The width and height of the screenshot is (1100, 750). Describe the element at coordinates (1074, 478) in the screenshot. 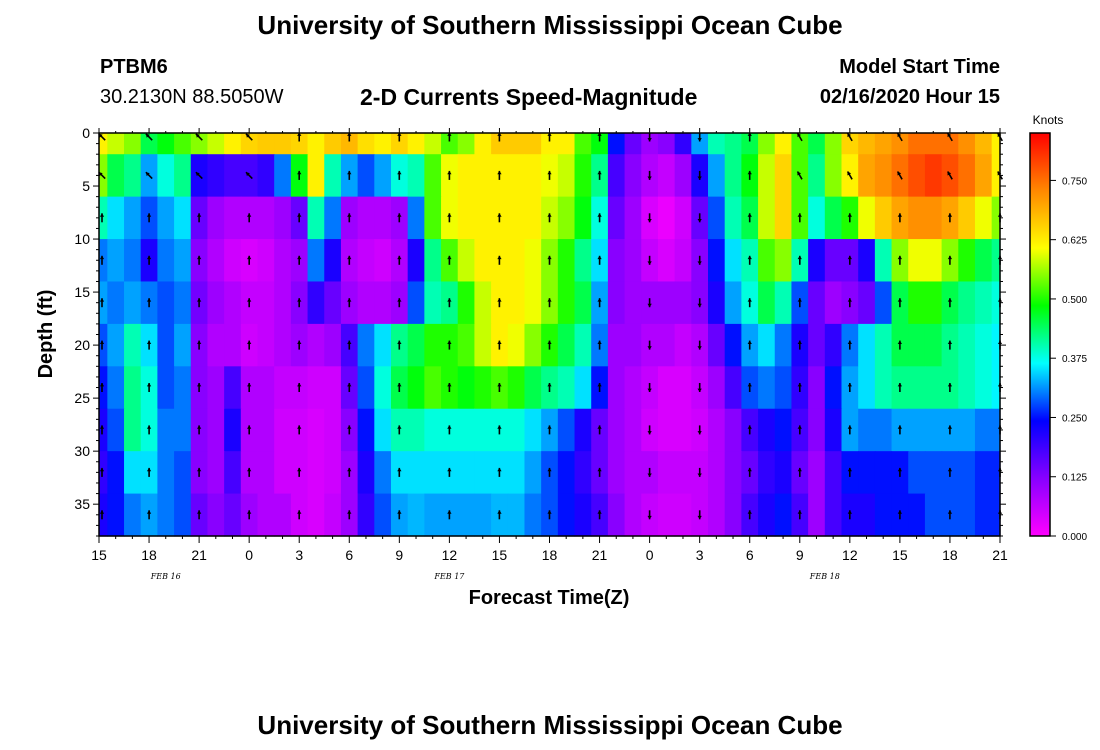

I see `colorbar-tick-label: 0.125` at that location.